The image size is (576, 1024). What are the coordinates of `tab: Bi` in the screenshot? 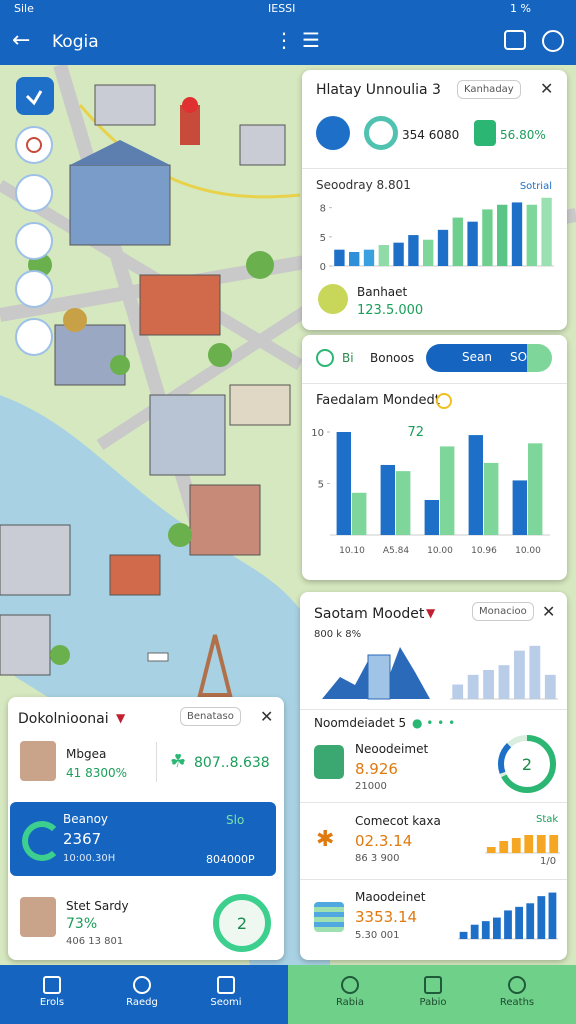 It's located at (348, 358).